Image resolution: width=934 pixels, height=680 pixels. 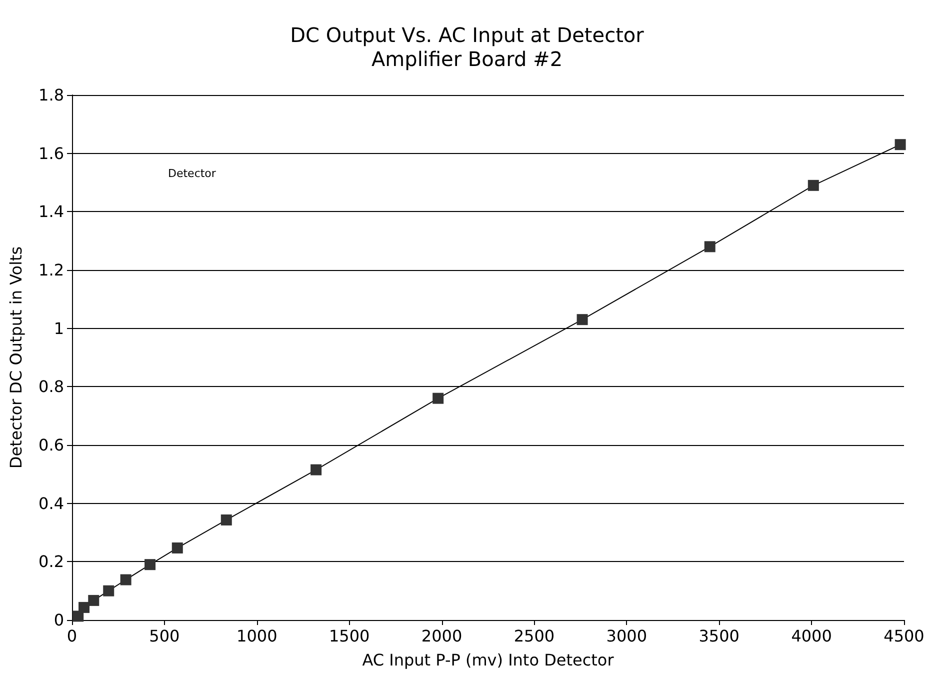 What do you see at coordinates (51, 386) in the screenshot?
I see `y-tick-label: 0.8` at bounding box center [51, 386].